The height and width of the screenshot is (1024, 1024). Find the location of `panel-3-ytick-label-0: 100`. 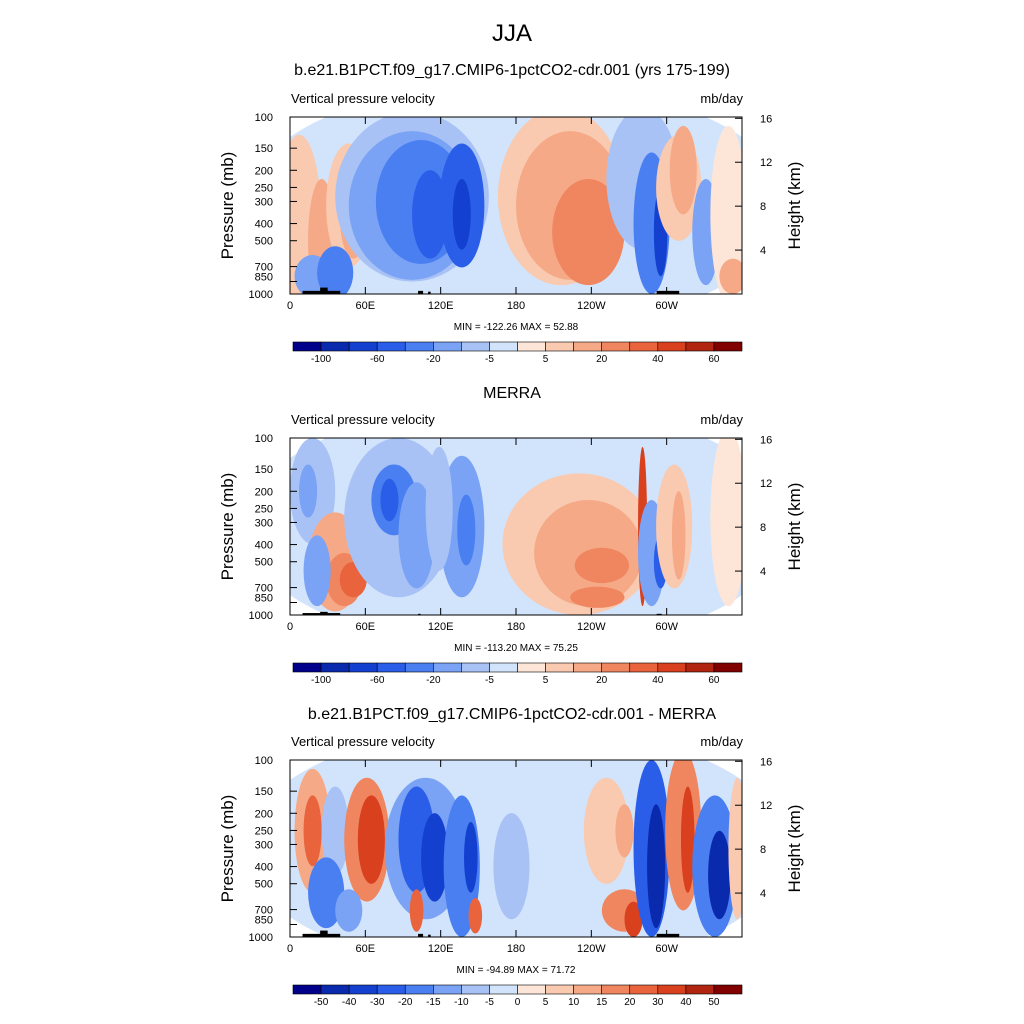

panel-3-ytick-label-0: 100 is located at coordinates (264, 761).